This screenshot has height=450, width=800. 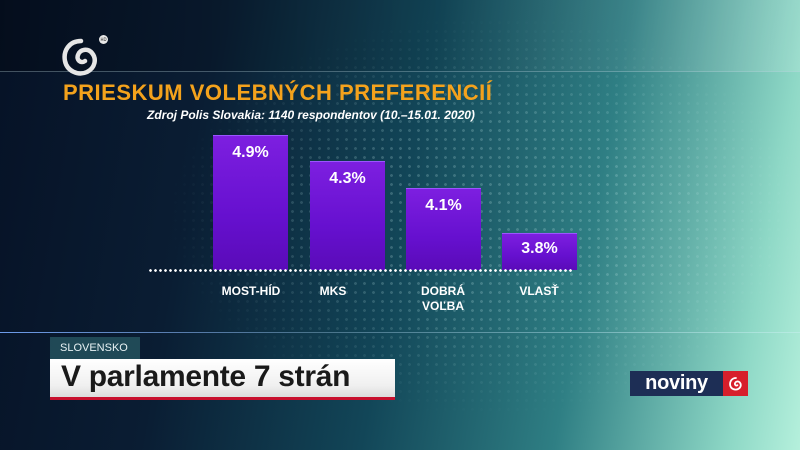 I want to click on category-label-line: VLASŤ, so click(x=539, y=291).